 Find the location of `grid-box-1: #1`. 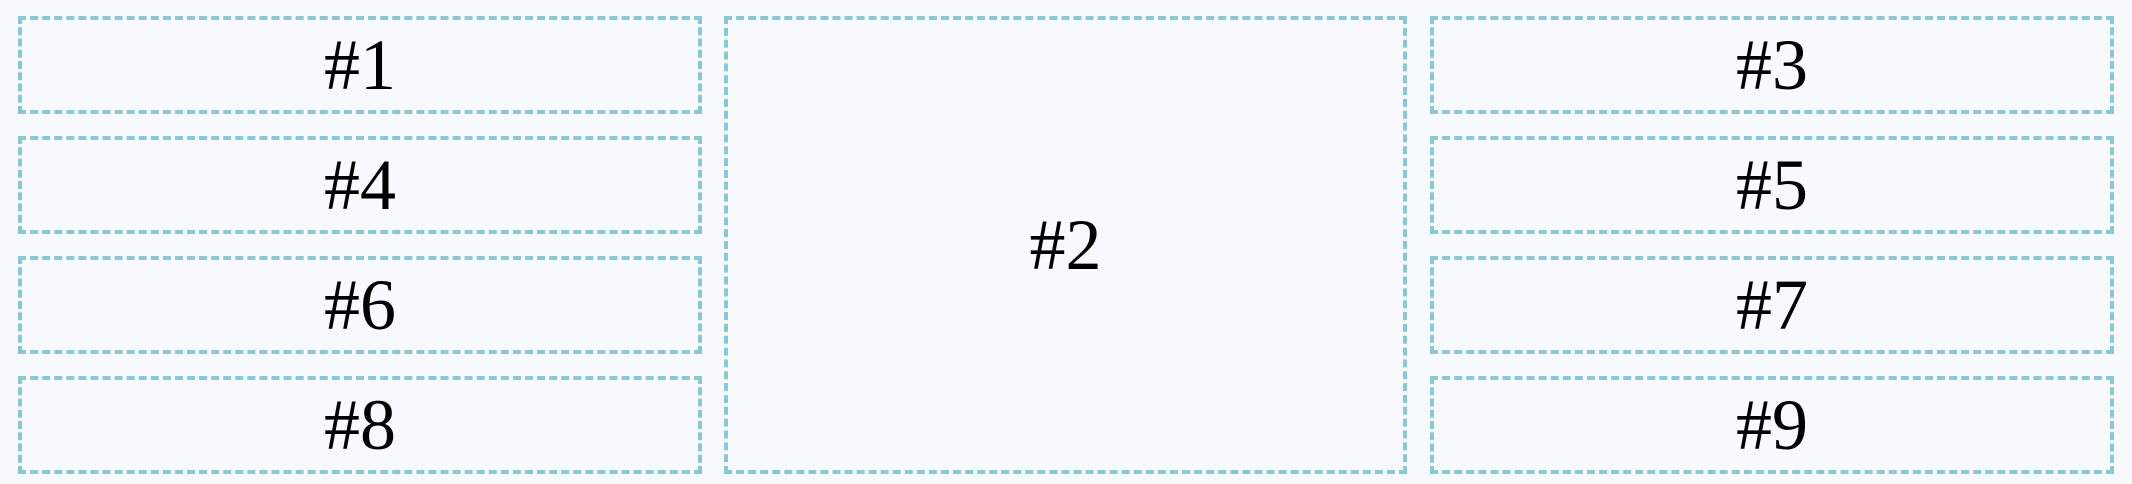

grid-box-1: #1 is located at coordinates (360, 65).